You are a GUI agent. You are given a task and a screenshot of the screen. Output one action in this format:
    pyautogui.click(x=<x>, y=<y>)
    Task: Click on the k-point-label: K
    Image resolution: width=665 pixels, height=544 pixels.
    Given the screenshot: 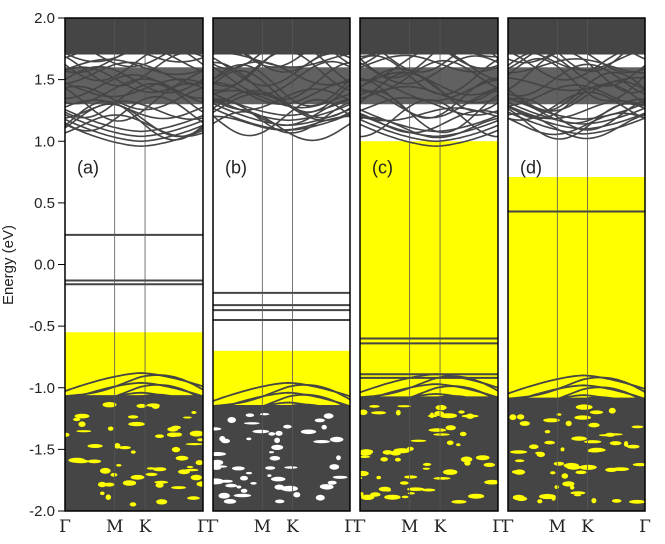 What is the action you would take?
    pyautogui.click(x=145, y=527)
    